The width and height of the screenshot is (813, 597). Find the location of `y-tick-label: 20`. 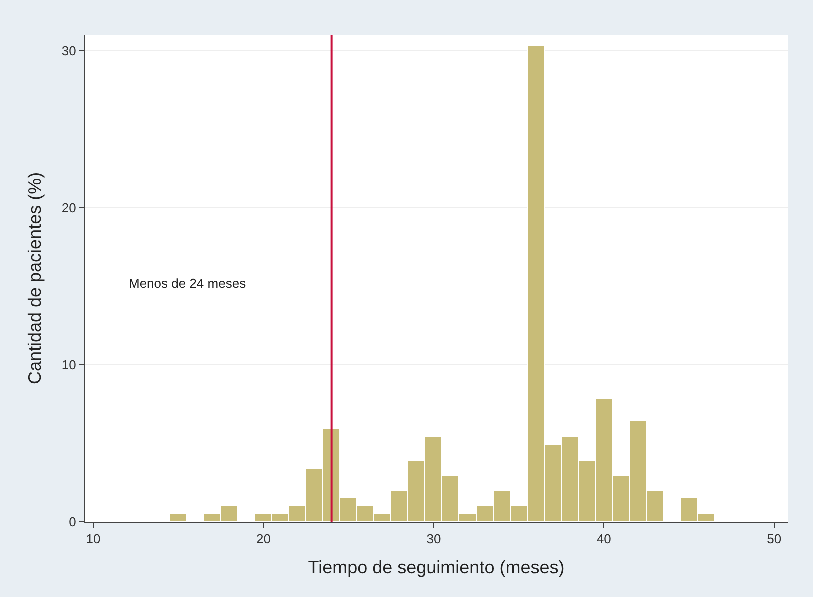

y-tick-label: 20 is located at coordinates (69, 208).